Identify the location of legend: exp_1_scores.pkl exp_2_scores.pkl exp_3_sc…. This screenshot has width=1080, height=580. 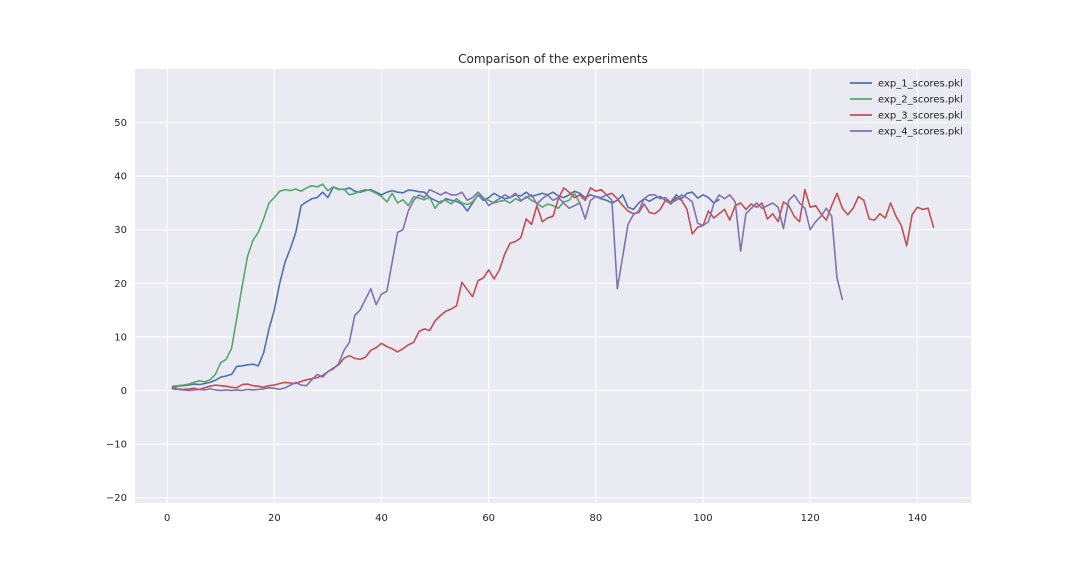
(906, 108).